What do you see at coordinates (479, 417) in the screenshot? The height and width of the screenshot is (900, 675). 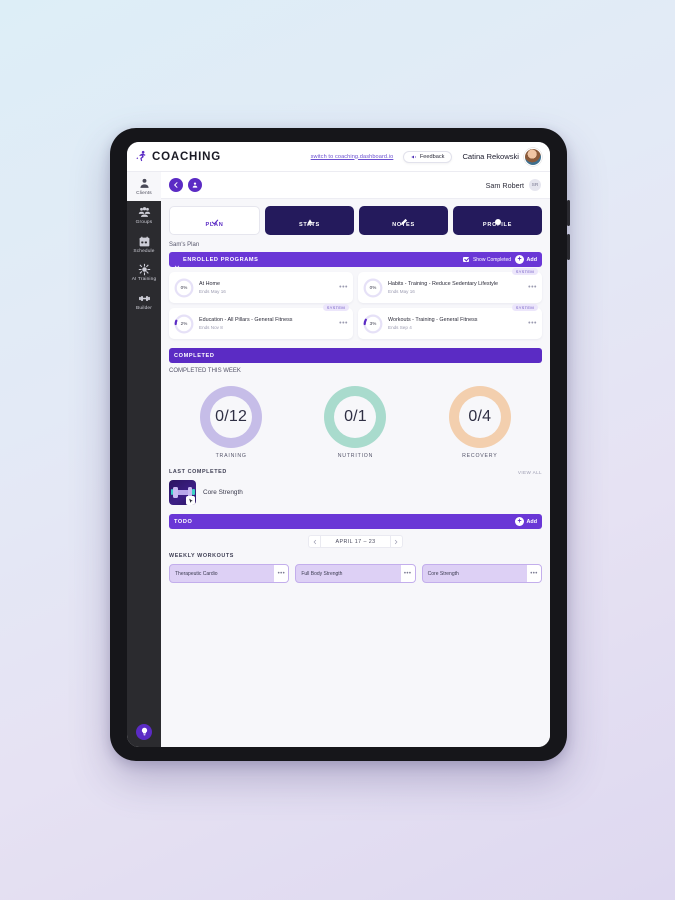 I see `ring-inner: 0/4` at bounding box center [479, 417].